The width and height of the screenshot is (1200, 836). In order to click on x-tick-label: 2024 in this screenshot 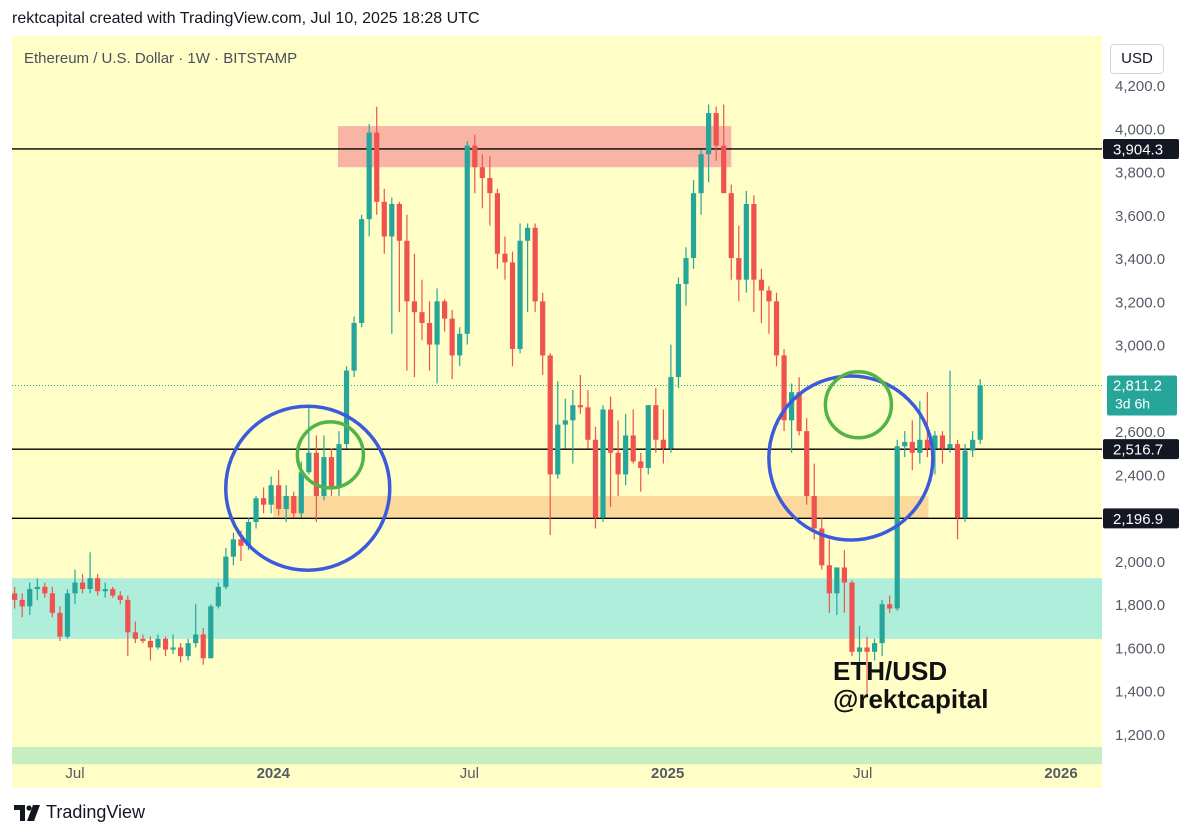, I will do `click(274, 773)`.